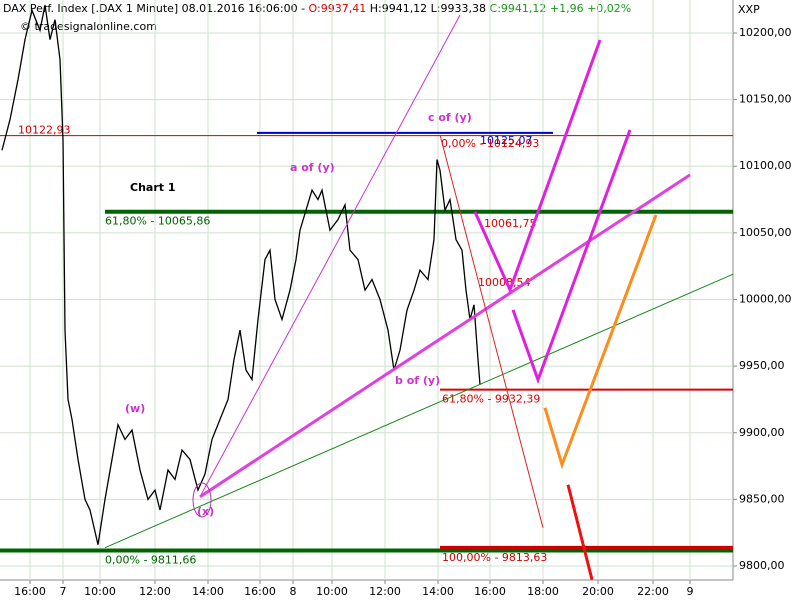  I want to click on y-tick-label: 9800,00, so click(762, 565).